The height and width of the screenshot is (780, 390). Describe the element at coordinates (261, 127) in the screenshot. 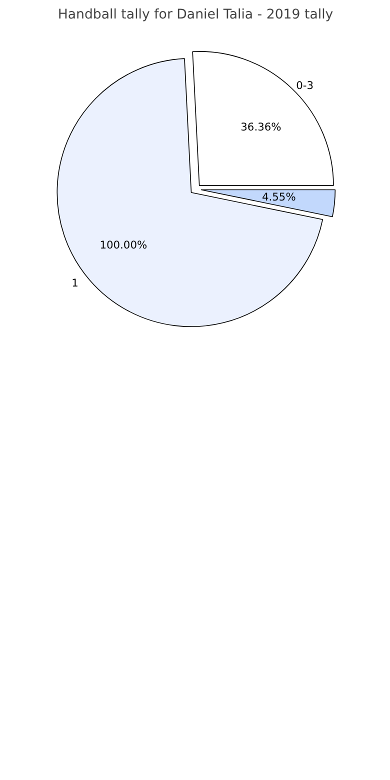

I see `data-label: 36.36%` at that location.